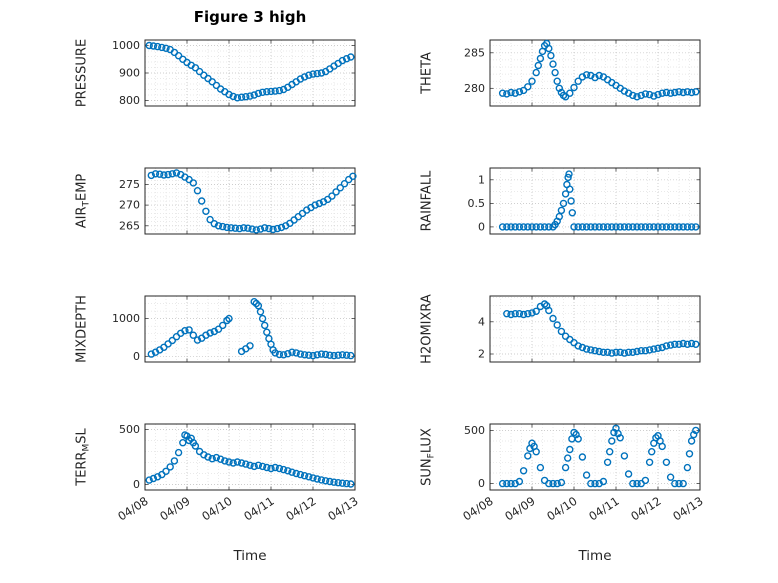  I want to click on theta-plot: 280 285, so click(582, 73).